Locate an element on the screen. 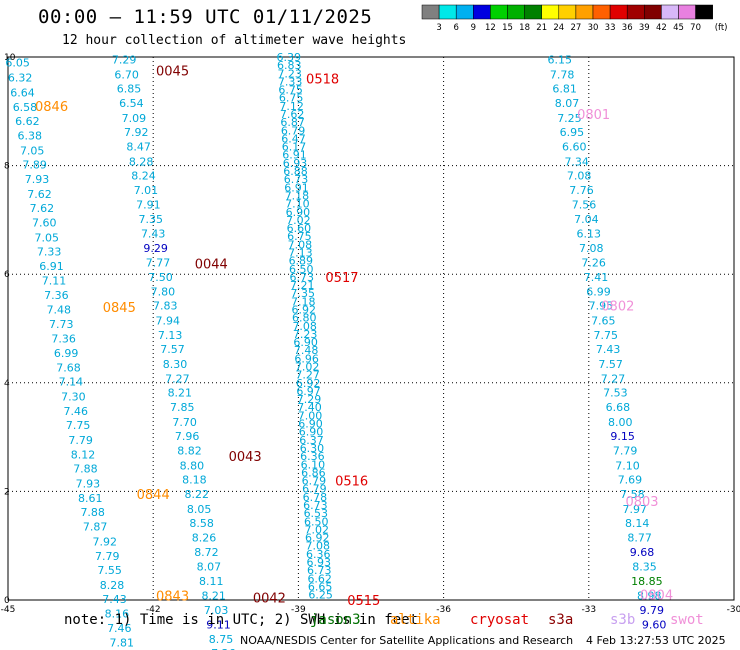  swh-value: 6.38 is located at coordinates (30, 136).